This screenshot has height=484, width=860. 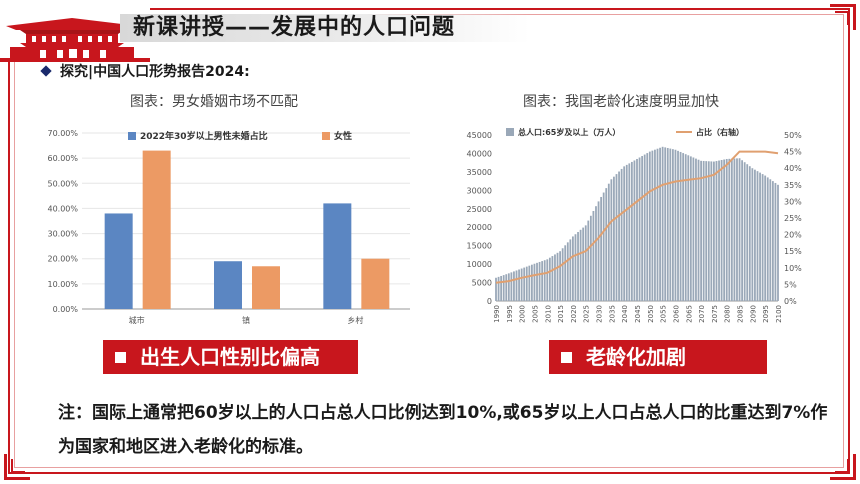 I want to click on highlight-sex-ratio-text: 出生人口性别比偏高, so click(x=230, y=357).